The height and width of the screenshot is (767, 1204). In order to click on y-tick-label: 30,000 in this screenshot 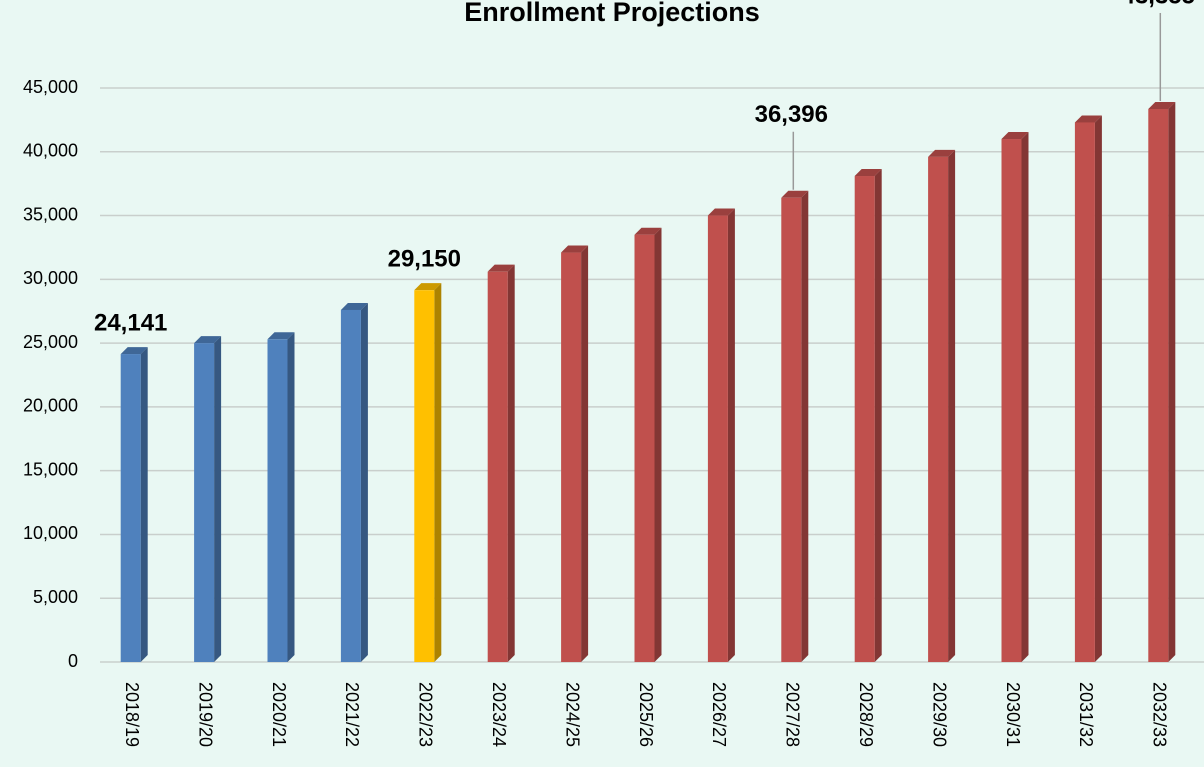, I will do `click(50, 278)`.